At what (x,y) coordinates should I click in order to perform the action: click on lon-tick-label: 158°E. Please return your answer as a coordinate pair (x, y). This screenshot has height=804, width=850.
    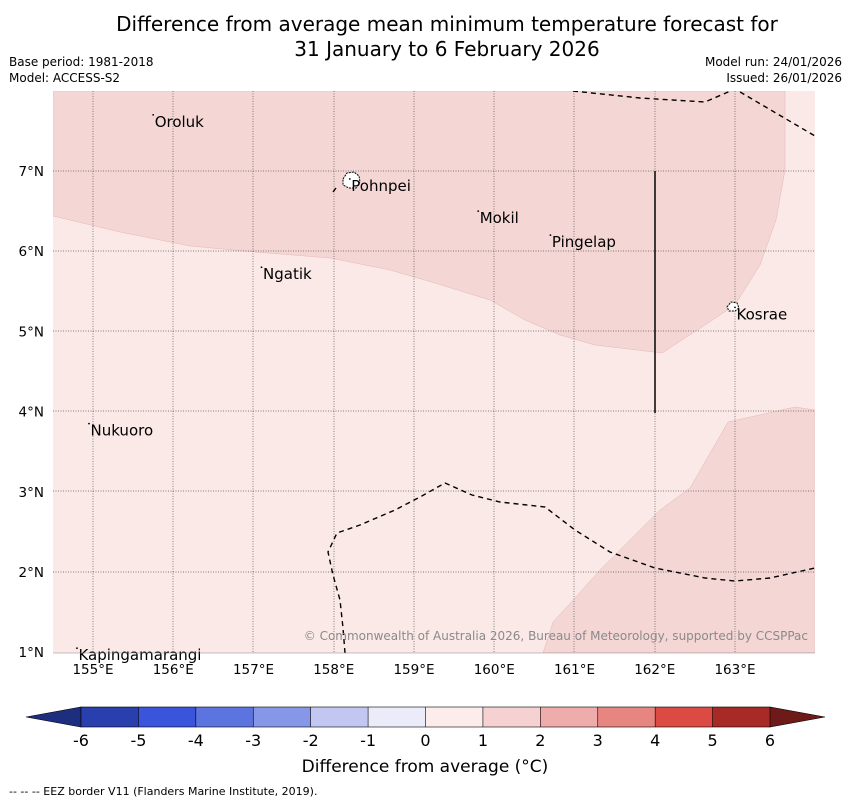
    Looking at the image, I should click on (333, 670).